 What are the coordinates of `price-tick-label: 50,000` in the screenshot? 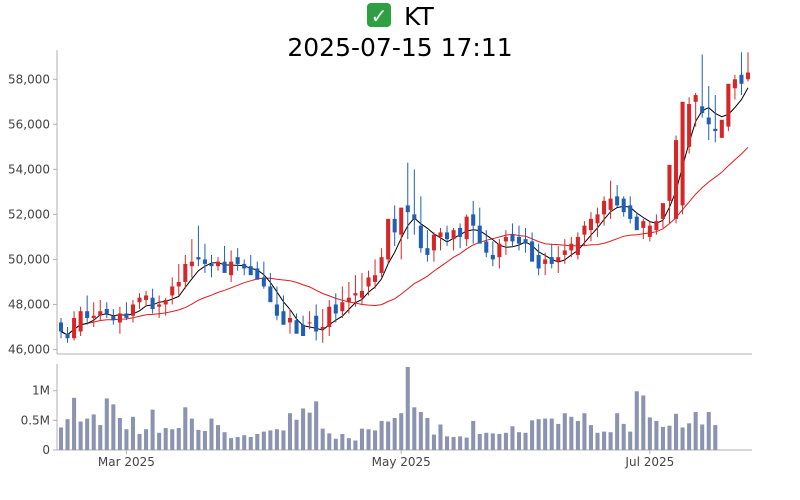 It's located at (29, 259).